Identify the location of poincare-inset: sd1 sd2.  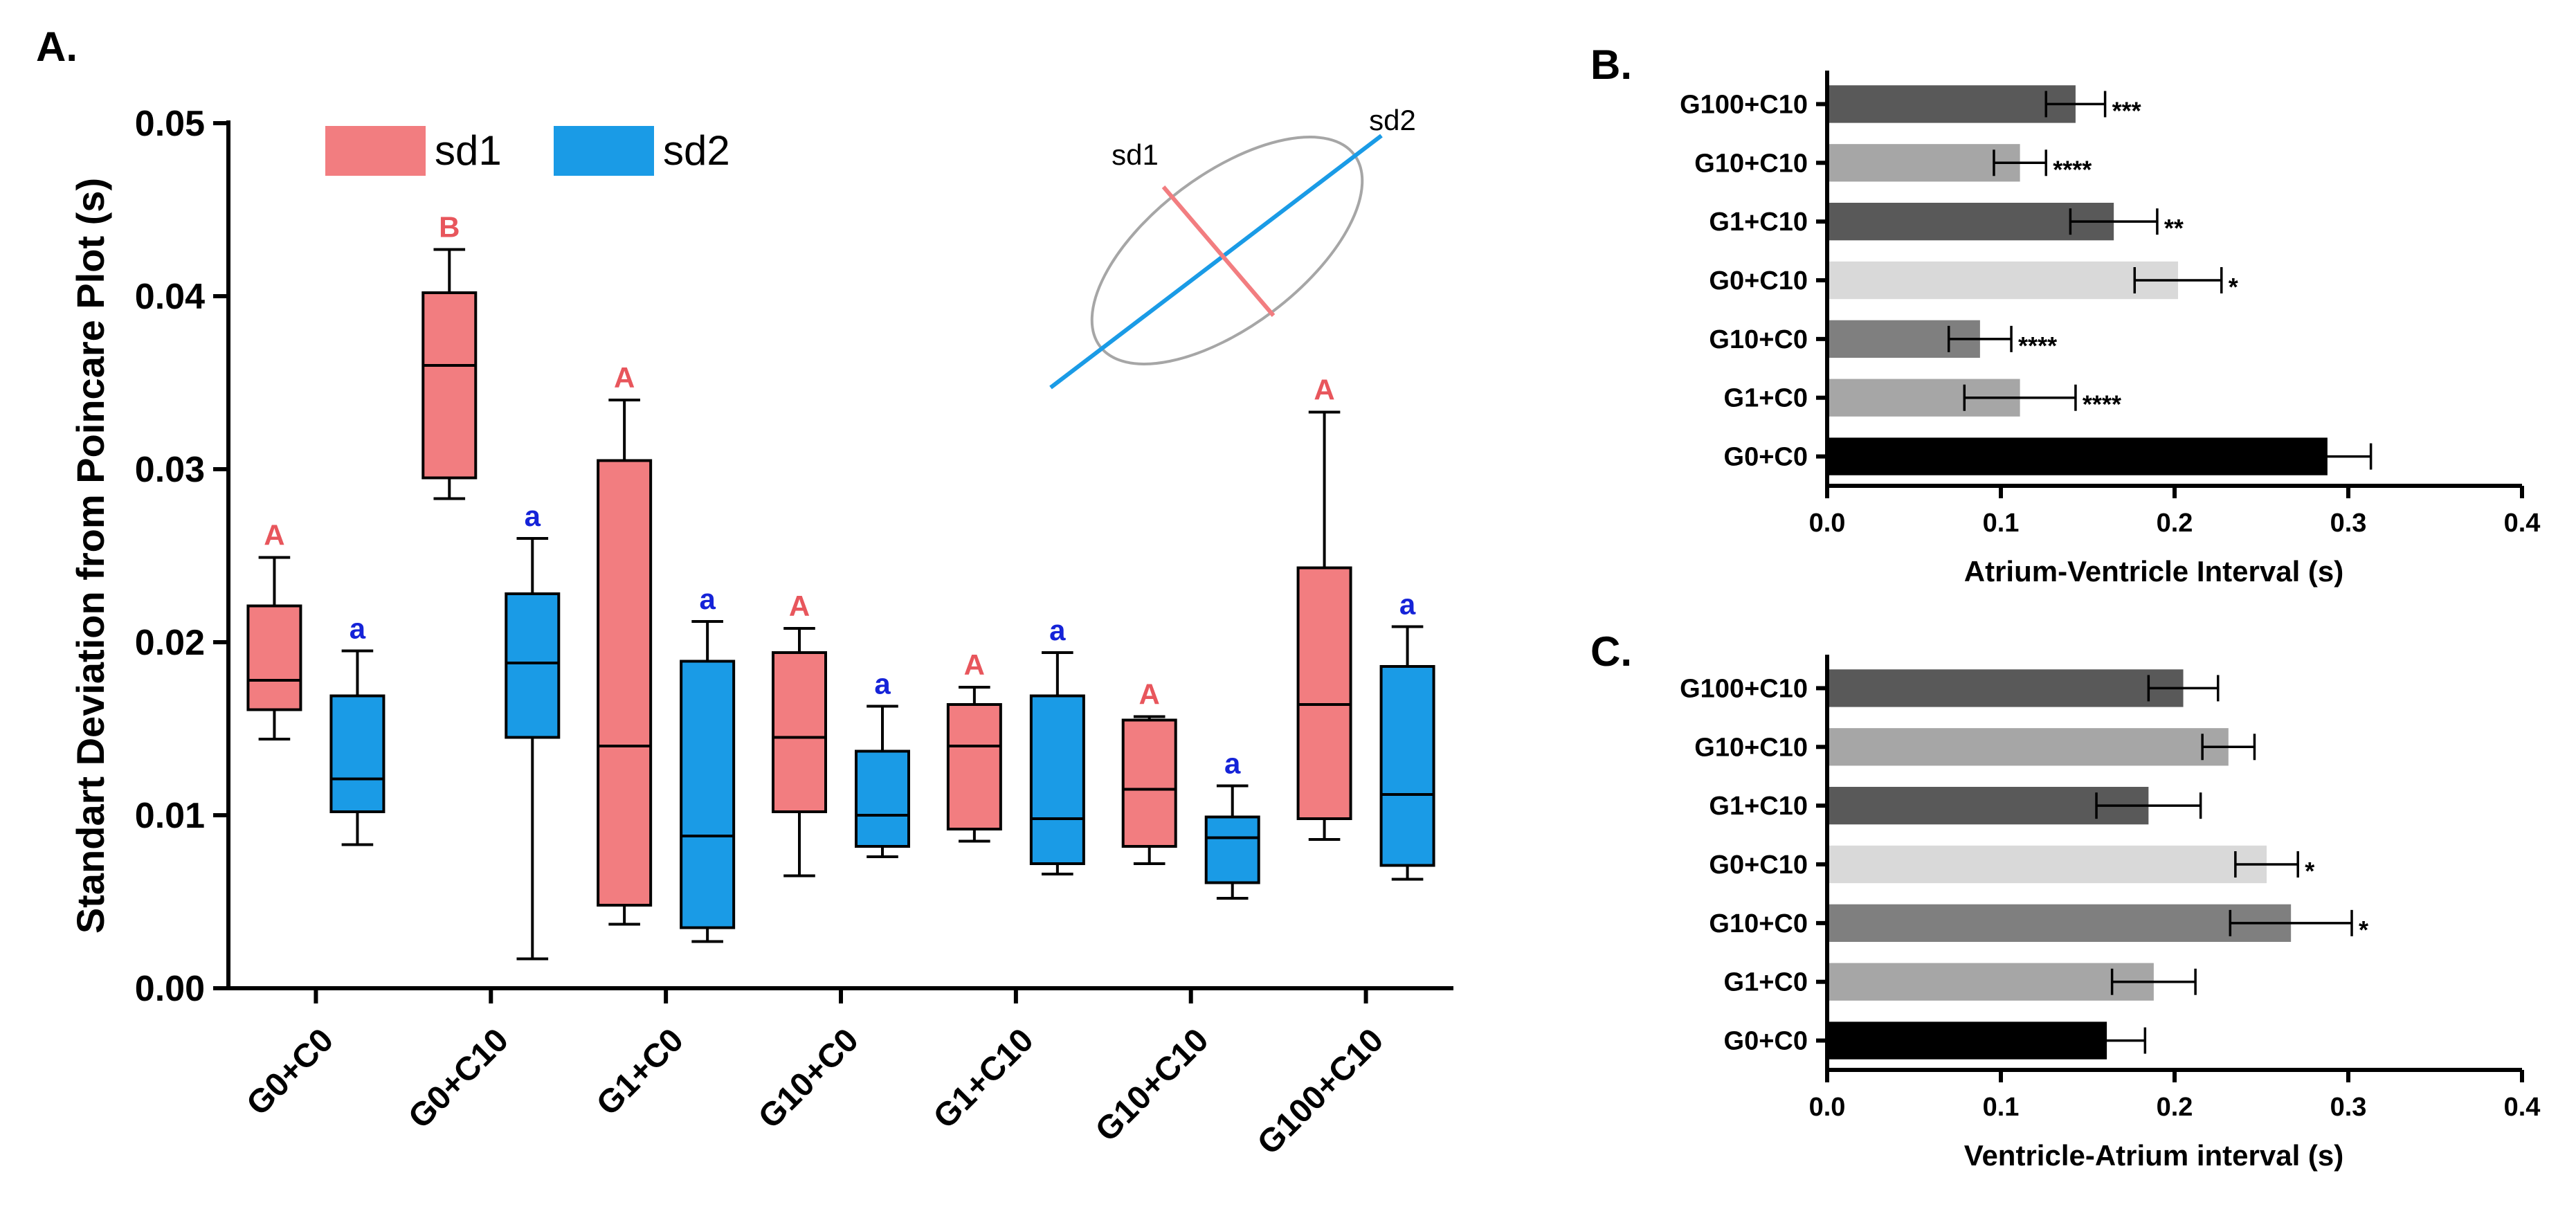
(1232, 247).